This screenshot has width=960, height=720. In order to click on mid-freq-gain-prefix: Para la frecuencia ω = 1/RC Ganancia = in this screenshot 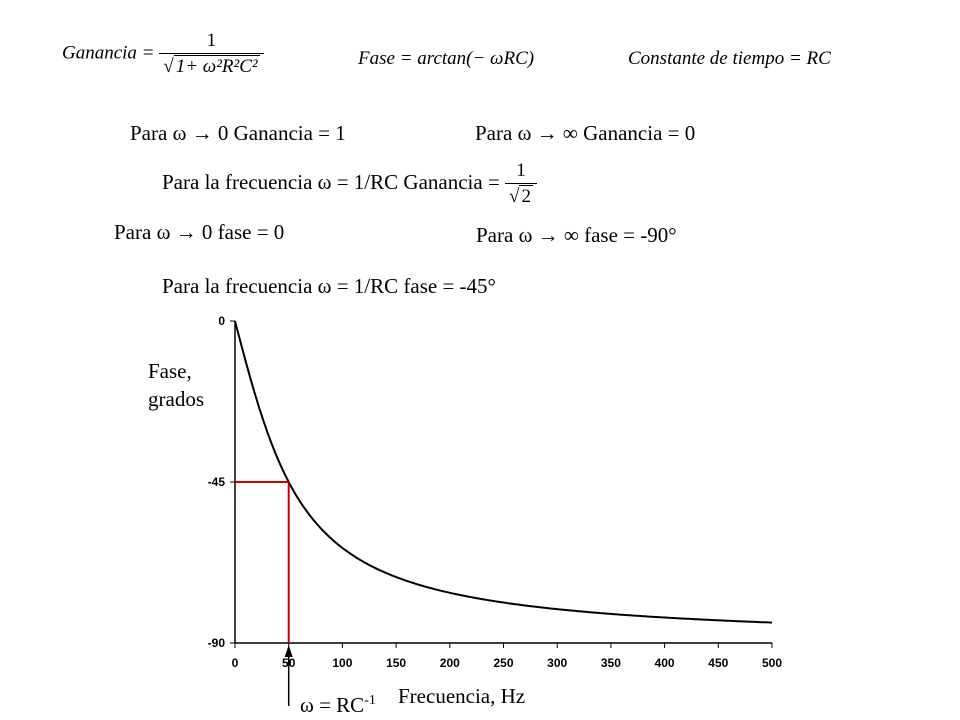, I will do `click(331, 181)`.